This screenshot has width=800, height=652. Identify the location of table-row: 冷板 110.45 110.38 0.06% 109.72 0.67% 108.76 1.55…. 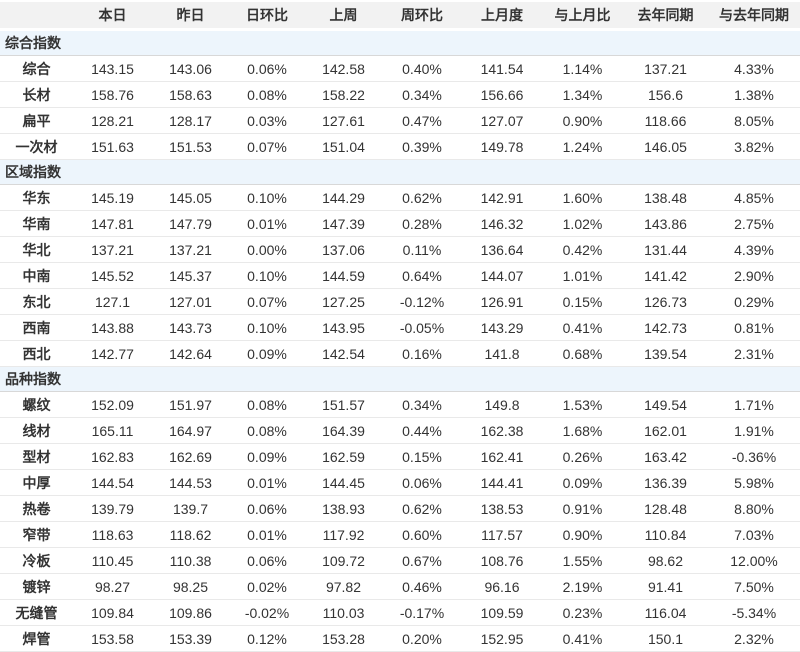
(400, 560).